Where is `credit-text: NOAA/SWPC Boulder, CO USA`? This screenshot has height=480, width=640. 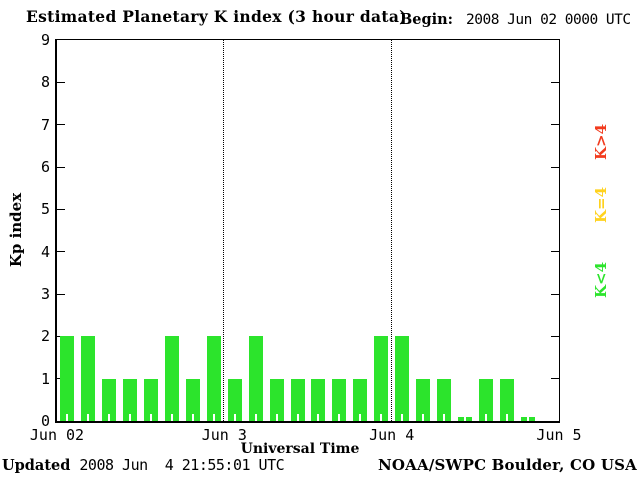
credit-text: NOAA/SWPC Boulder, CO USA is located at coordinates (507, 465).